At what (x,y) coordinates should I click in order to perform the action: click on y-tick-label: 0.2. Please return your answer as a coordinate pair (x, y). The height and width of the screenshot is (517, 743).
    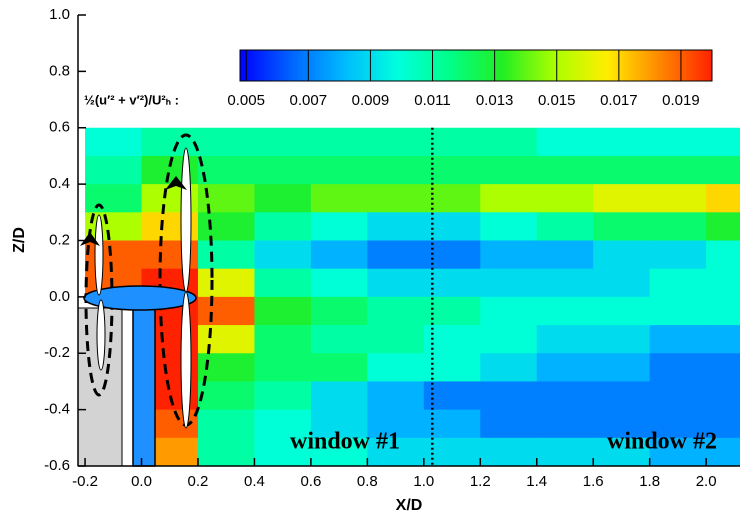
    Looking at the image, I should click on (59, 239).